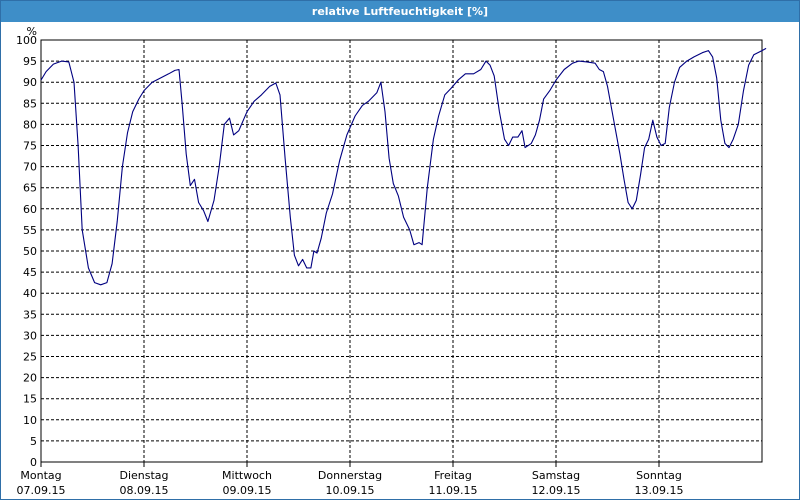  What do you see at coordinates (30, 230) in the screenshot?
I see `y-tick-label: 55` at bounding box center [30, 230].